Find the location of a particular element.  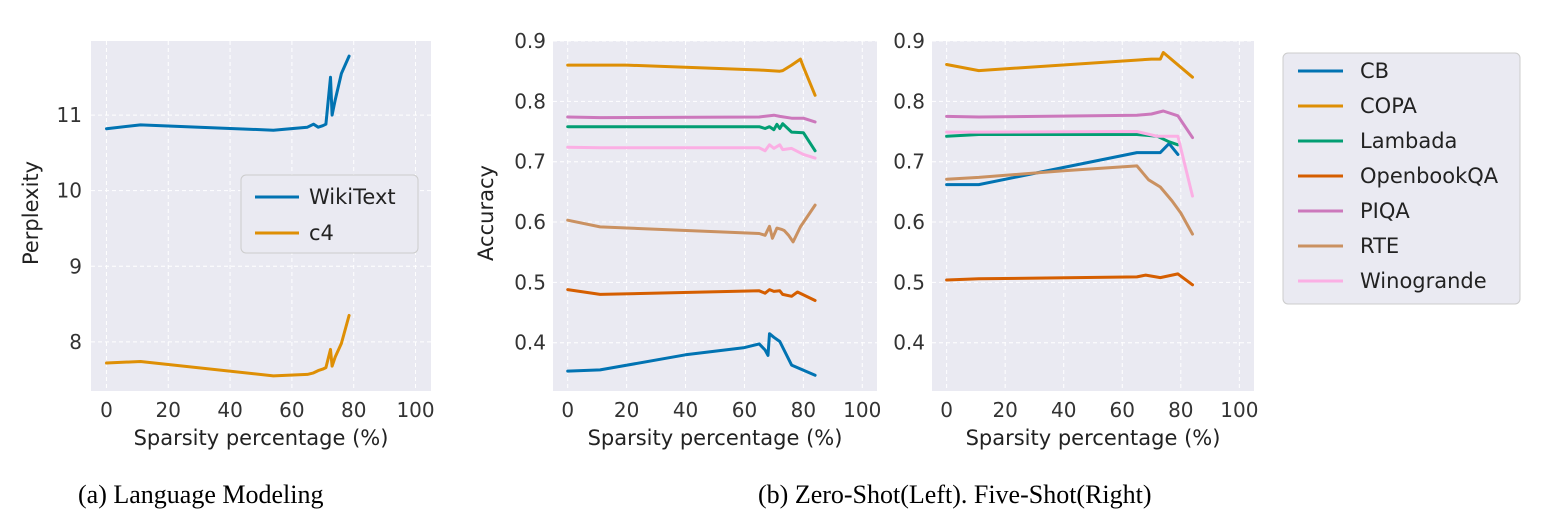

legend: WikiText c4 is located at coordinates (329, 214).